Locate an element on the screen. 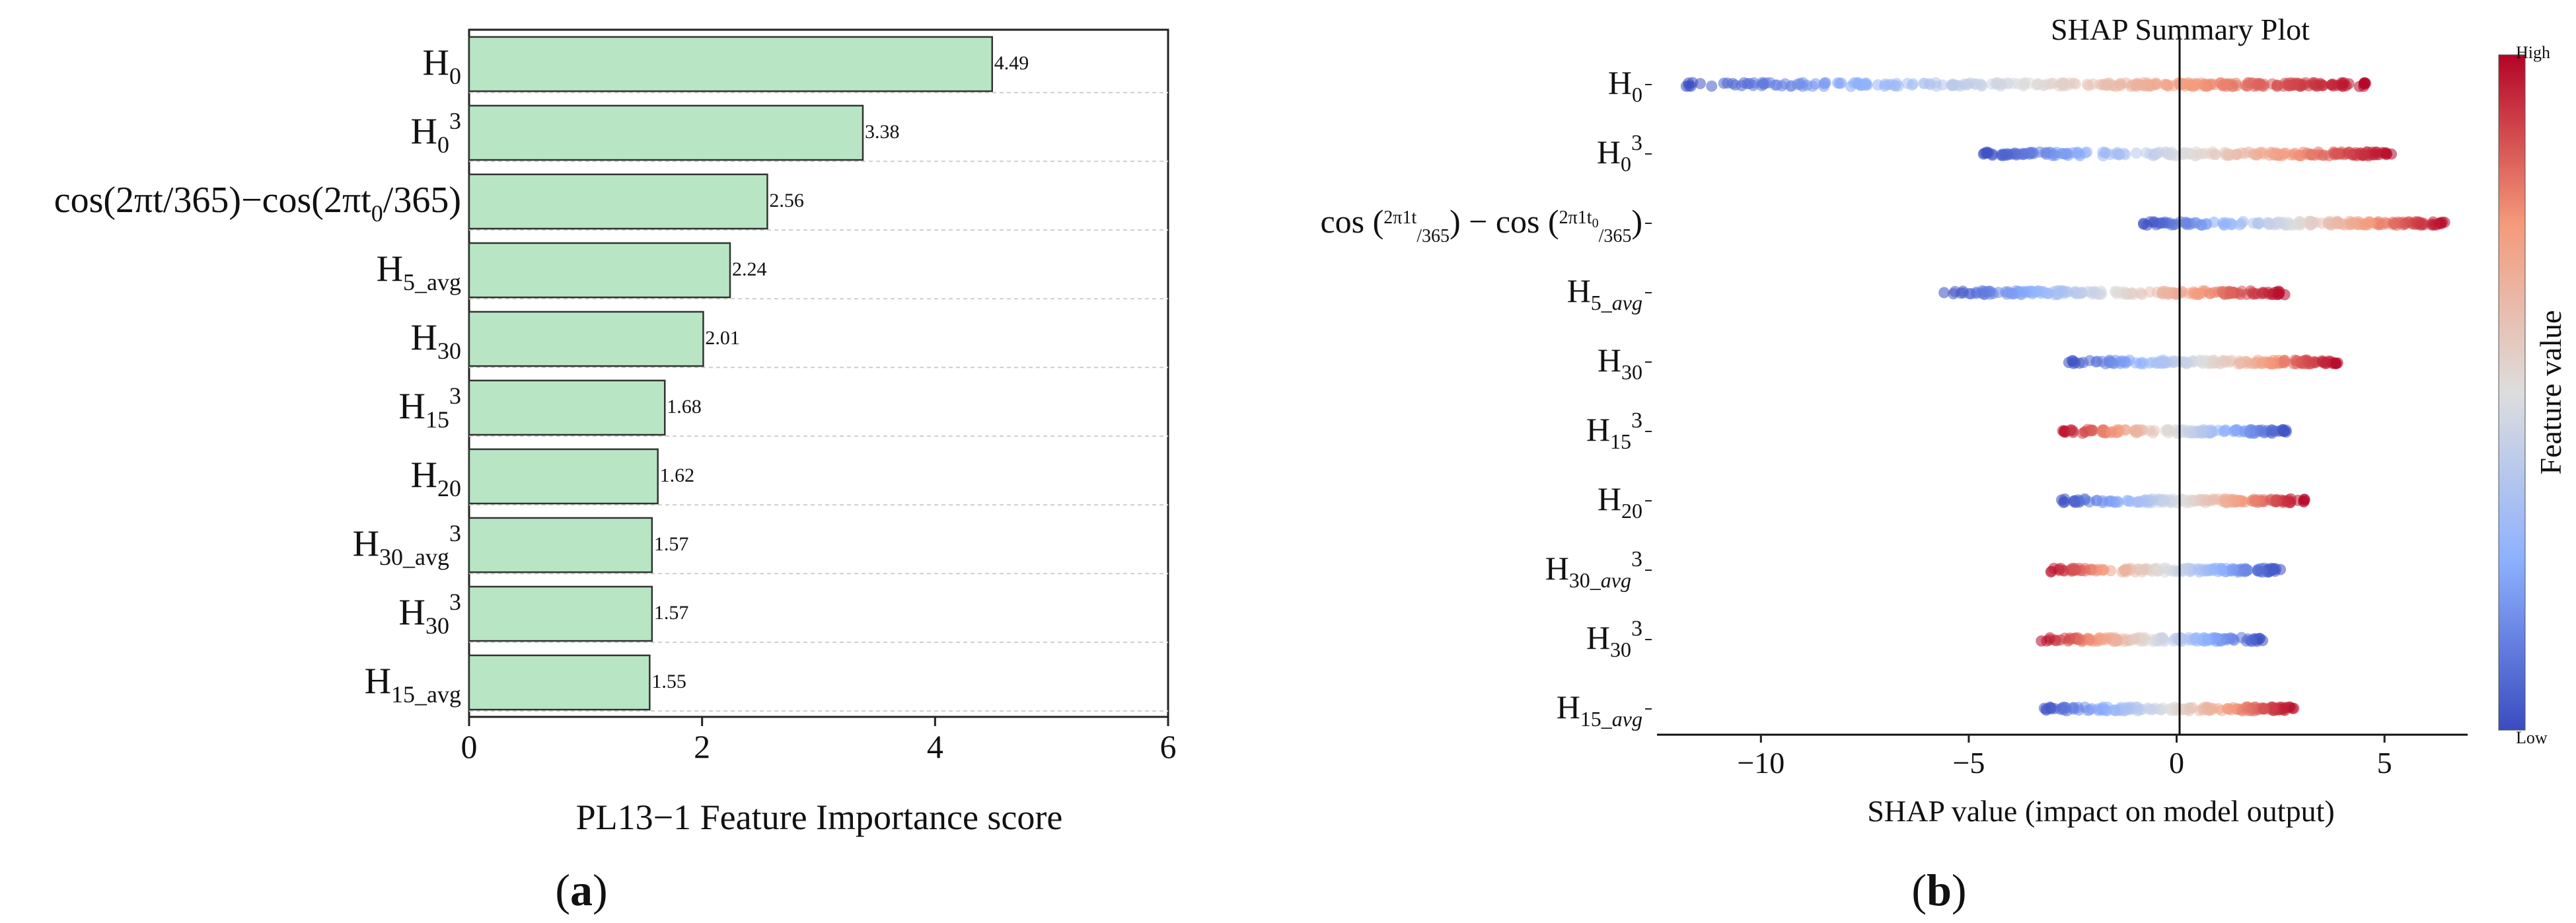  chart-b-category-label: cos (2π1t/365) − cos (2π1t0/365) is located at coordinates (1481, 224).